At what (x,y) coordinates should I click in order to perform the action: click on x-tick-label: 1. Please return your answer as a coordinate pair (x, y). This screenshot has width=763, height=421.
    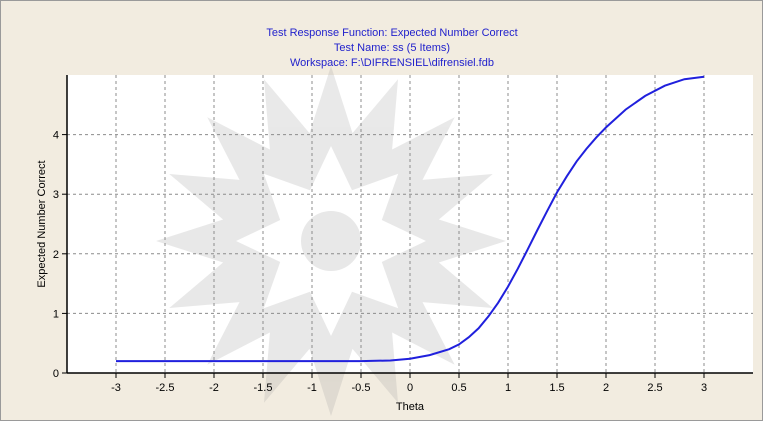
    Looking at the image, I should click on (508, 388).